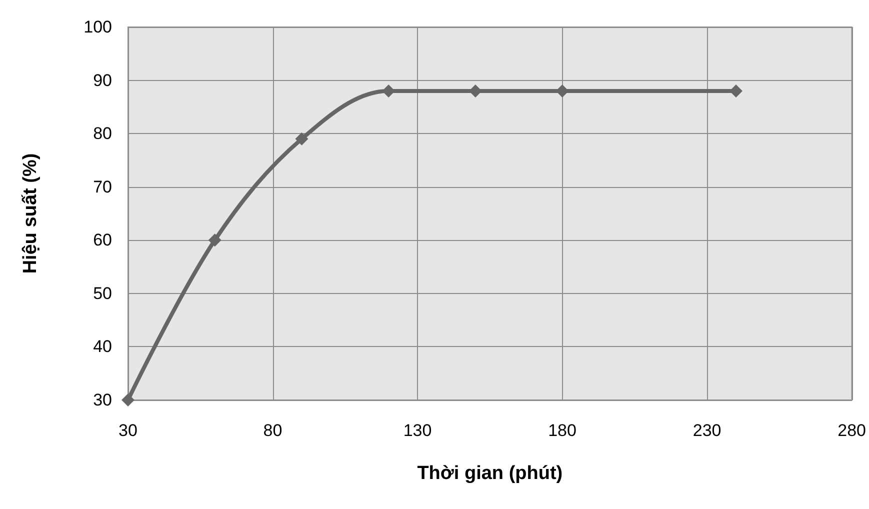 The height and width of the screenshot is (509, 869). I want to click on x-tick-label: 80, so click(272, 430).